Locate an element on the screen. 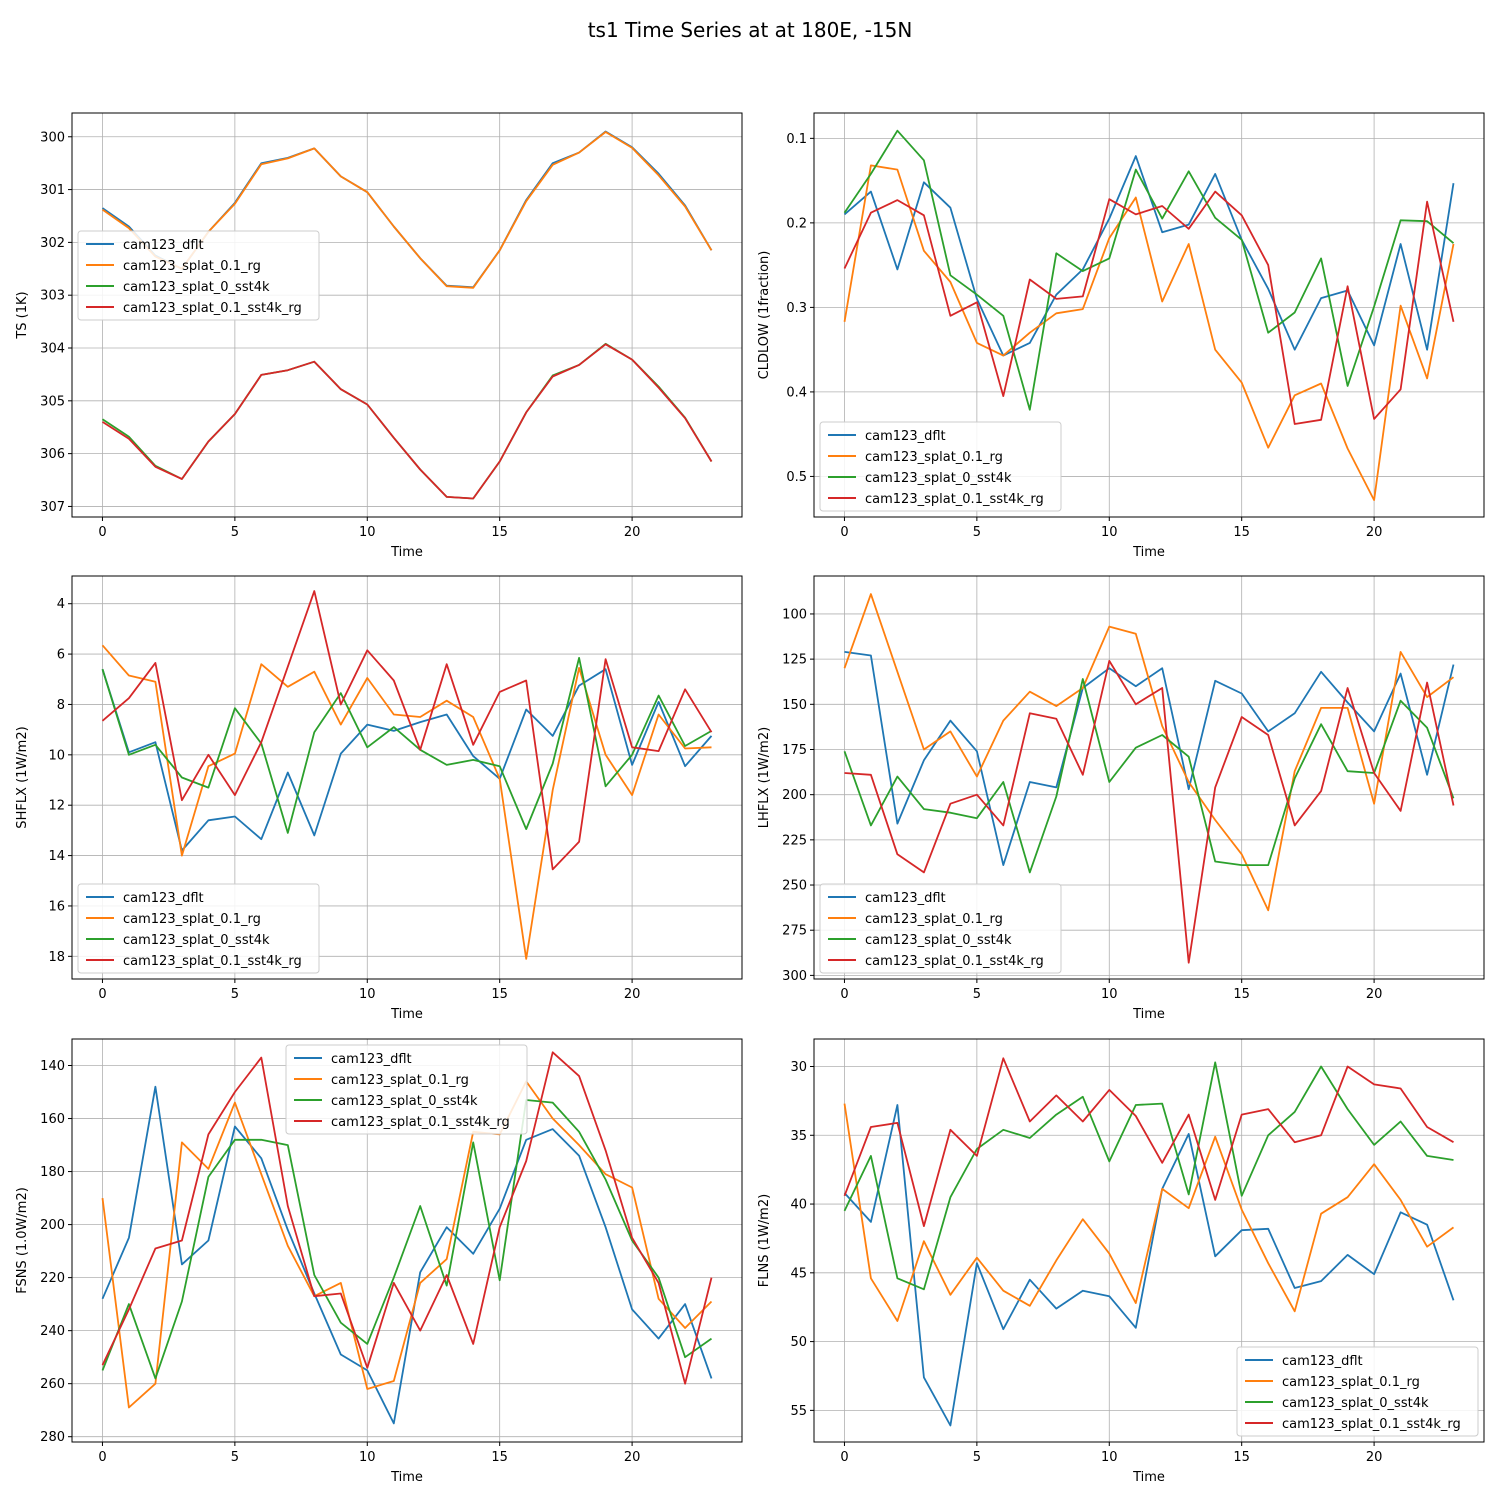  y-axis-label: TS (1K) is located at coordinates (22, 315).